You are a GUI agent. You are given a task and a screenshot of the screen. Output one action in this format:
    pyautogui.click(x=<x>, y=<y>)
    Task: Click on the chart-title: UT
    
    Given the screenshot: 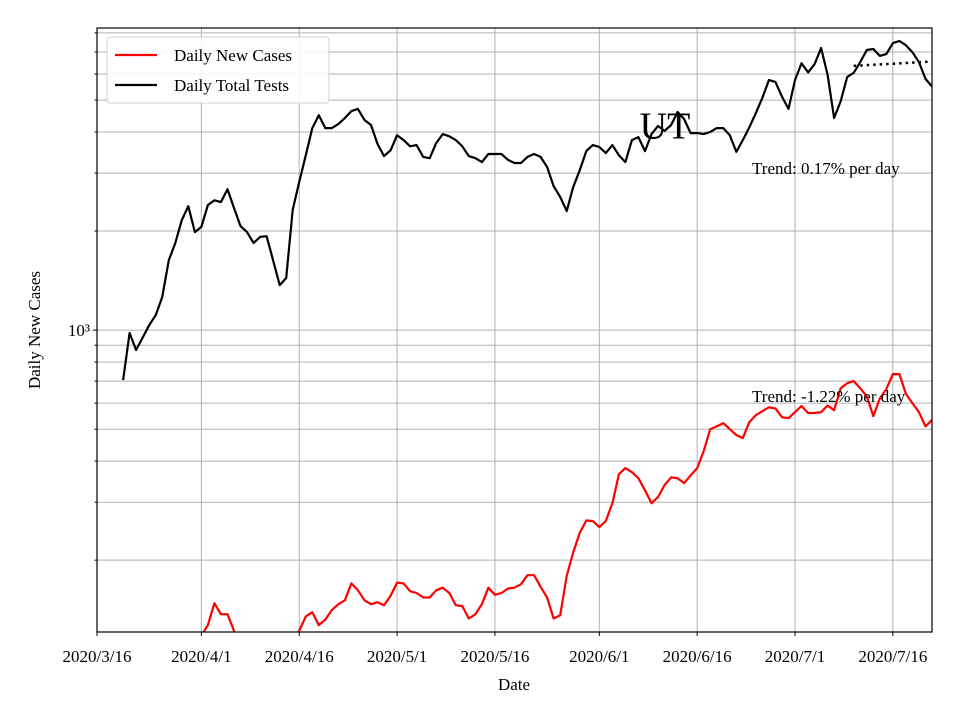 What is the action you would take?
    pyautogui.click(x=665, y=127)
    